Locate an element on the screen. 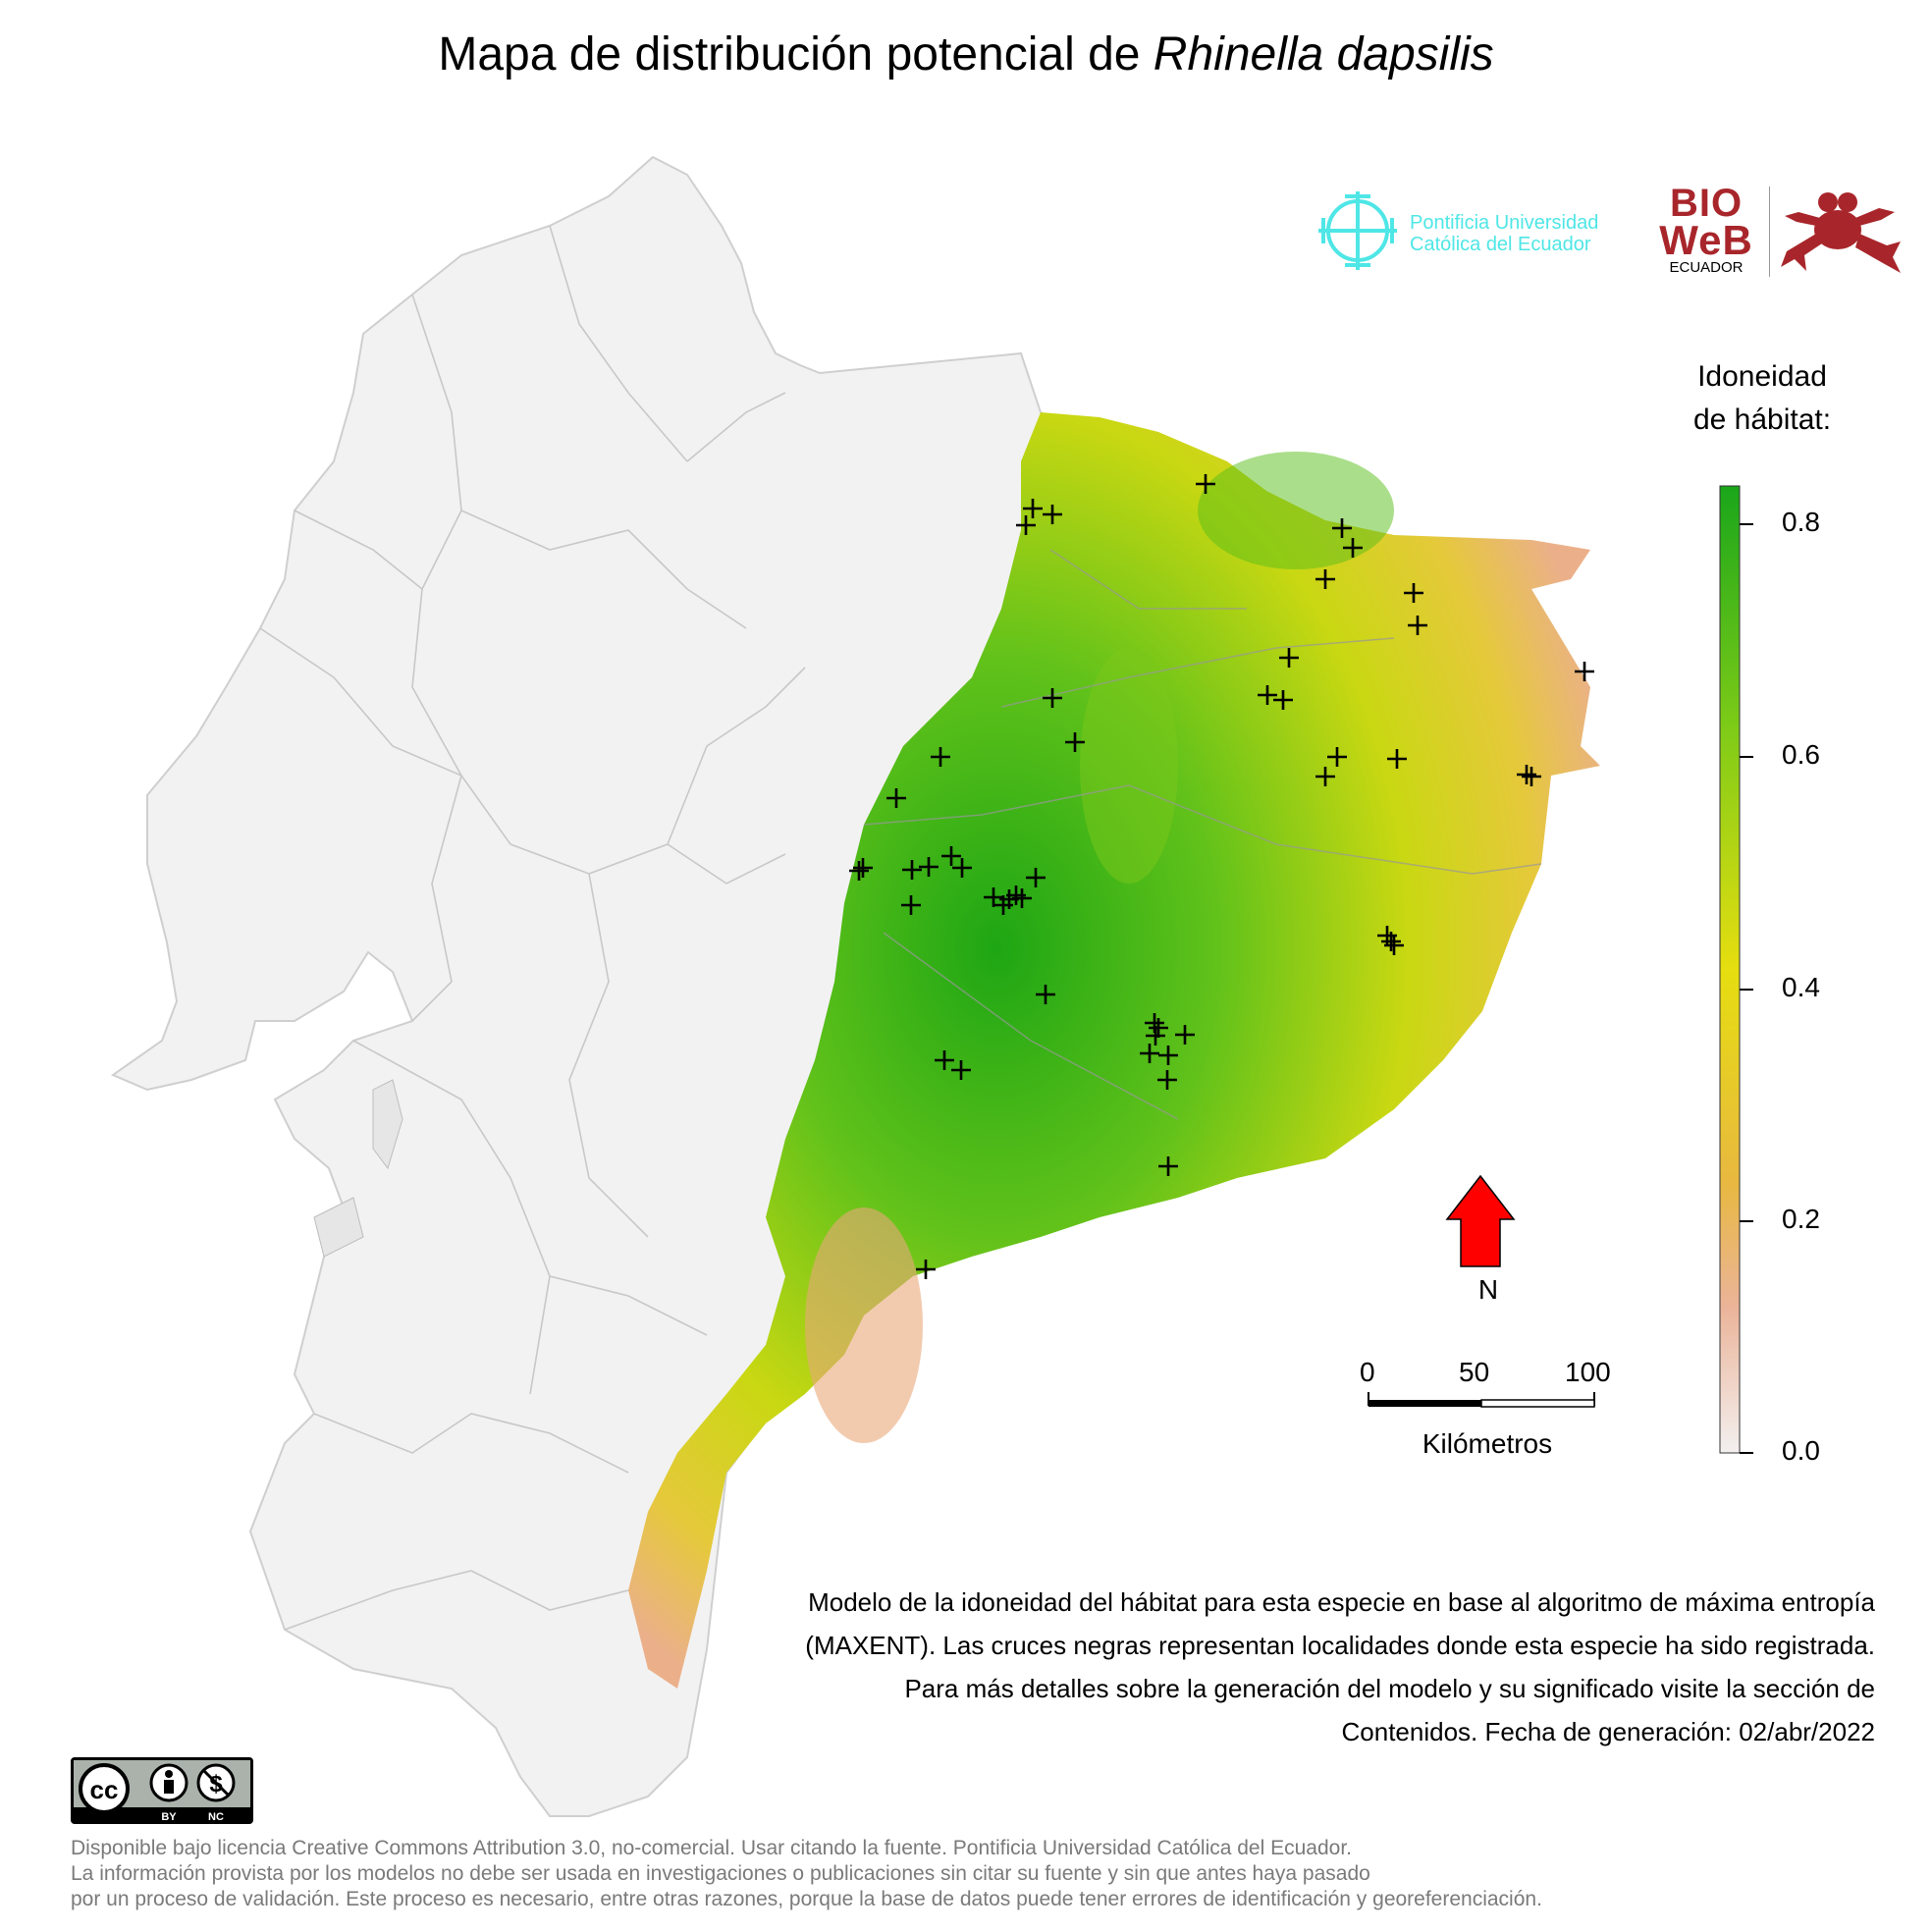  legend-color-bar is located at coordinates (1730, 969).